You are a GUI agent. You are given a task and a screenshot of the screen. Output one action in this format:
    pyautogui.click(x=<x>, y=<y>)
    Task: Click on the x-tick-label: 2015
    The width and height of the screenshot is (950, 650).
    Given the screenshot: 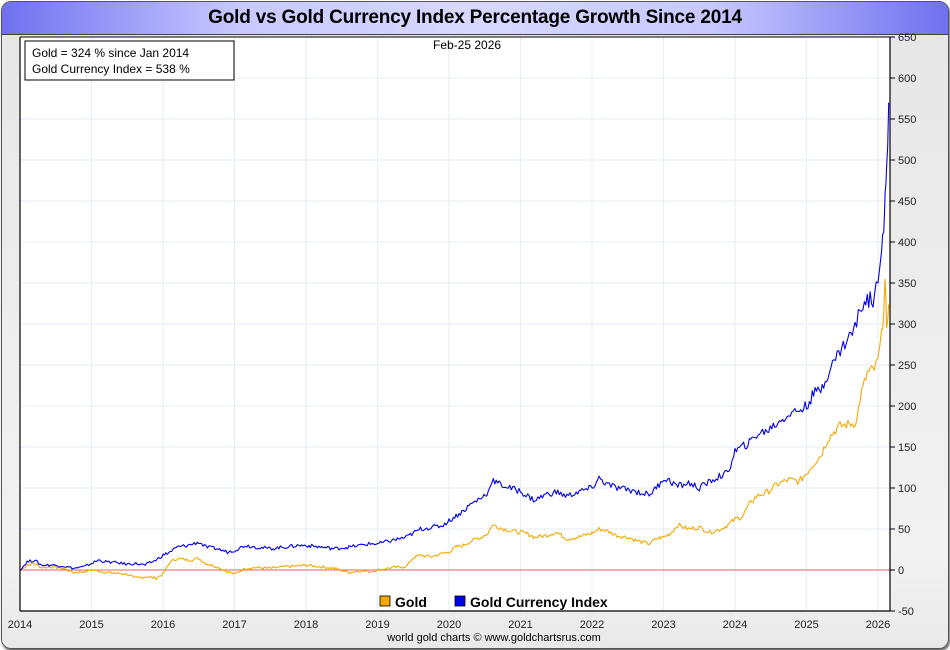 What is the action you would take?
    pyautogui.click(x=91, y=625)
    